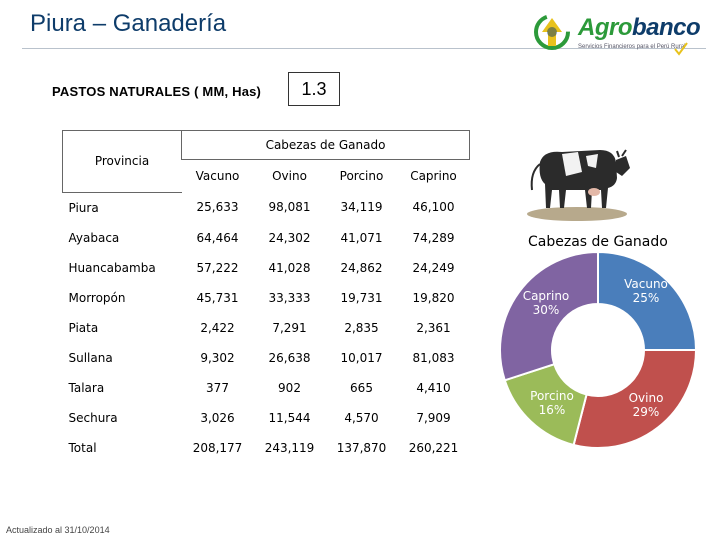  I want to click on logo-emblem-icon, so click(552, 32).